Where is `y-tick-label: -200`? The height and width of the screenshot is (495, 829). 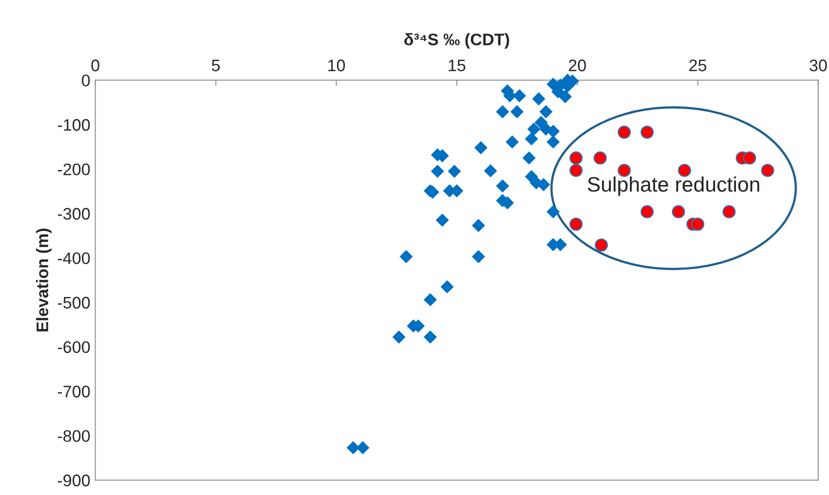 y-tick-label: -200 is located at coordinates (74, 169).